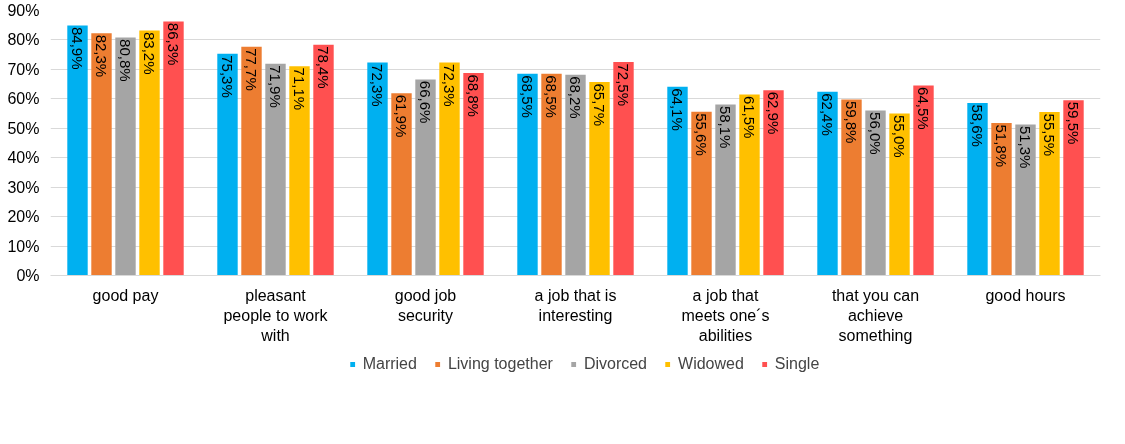  Describe the element at coordinates (23, 246) in the screenshot. I see `y-tick-label: 10%` at that location.